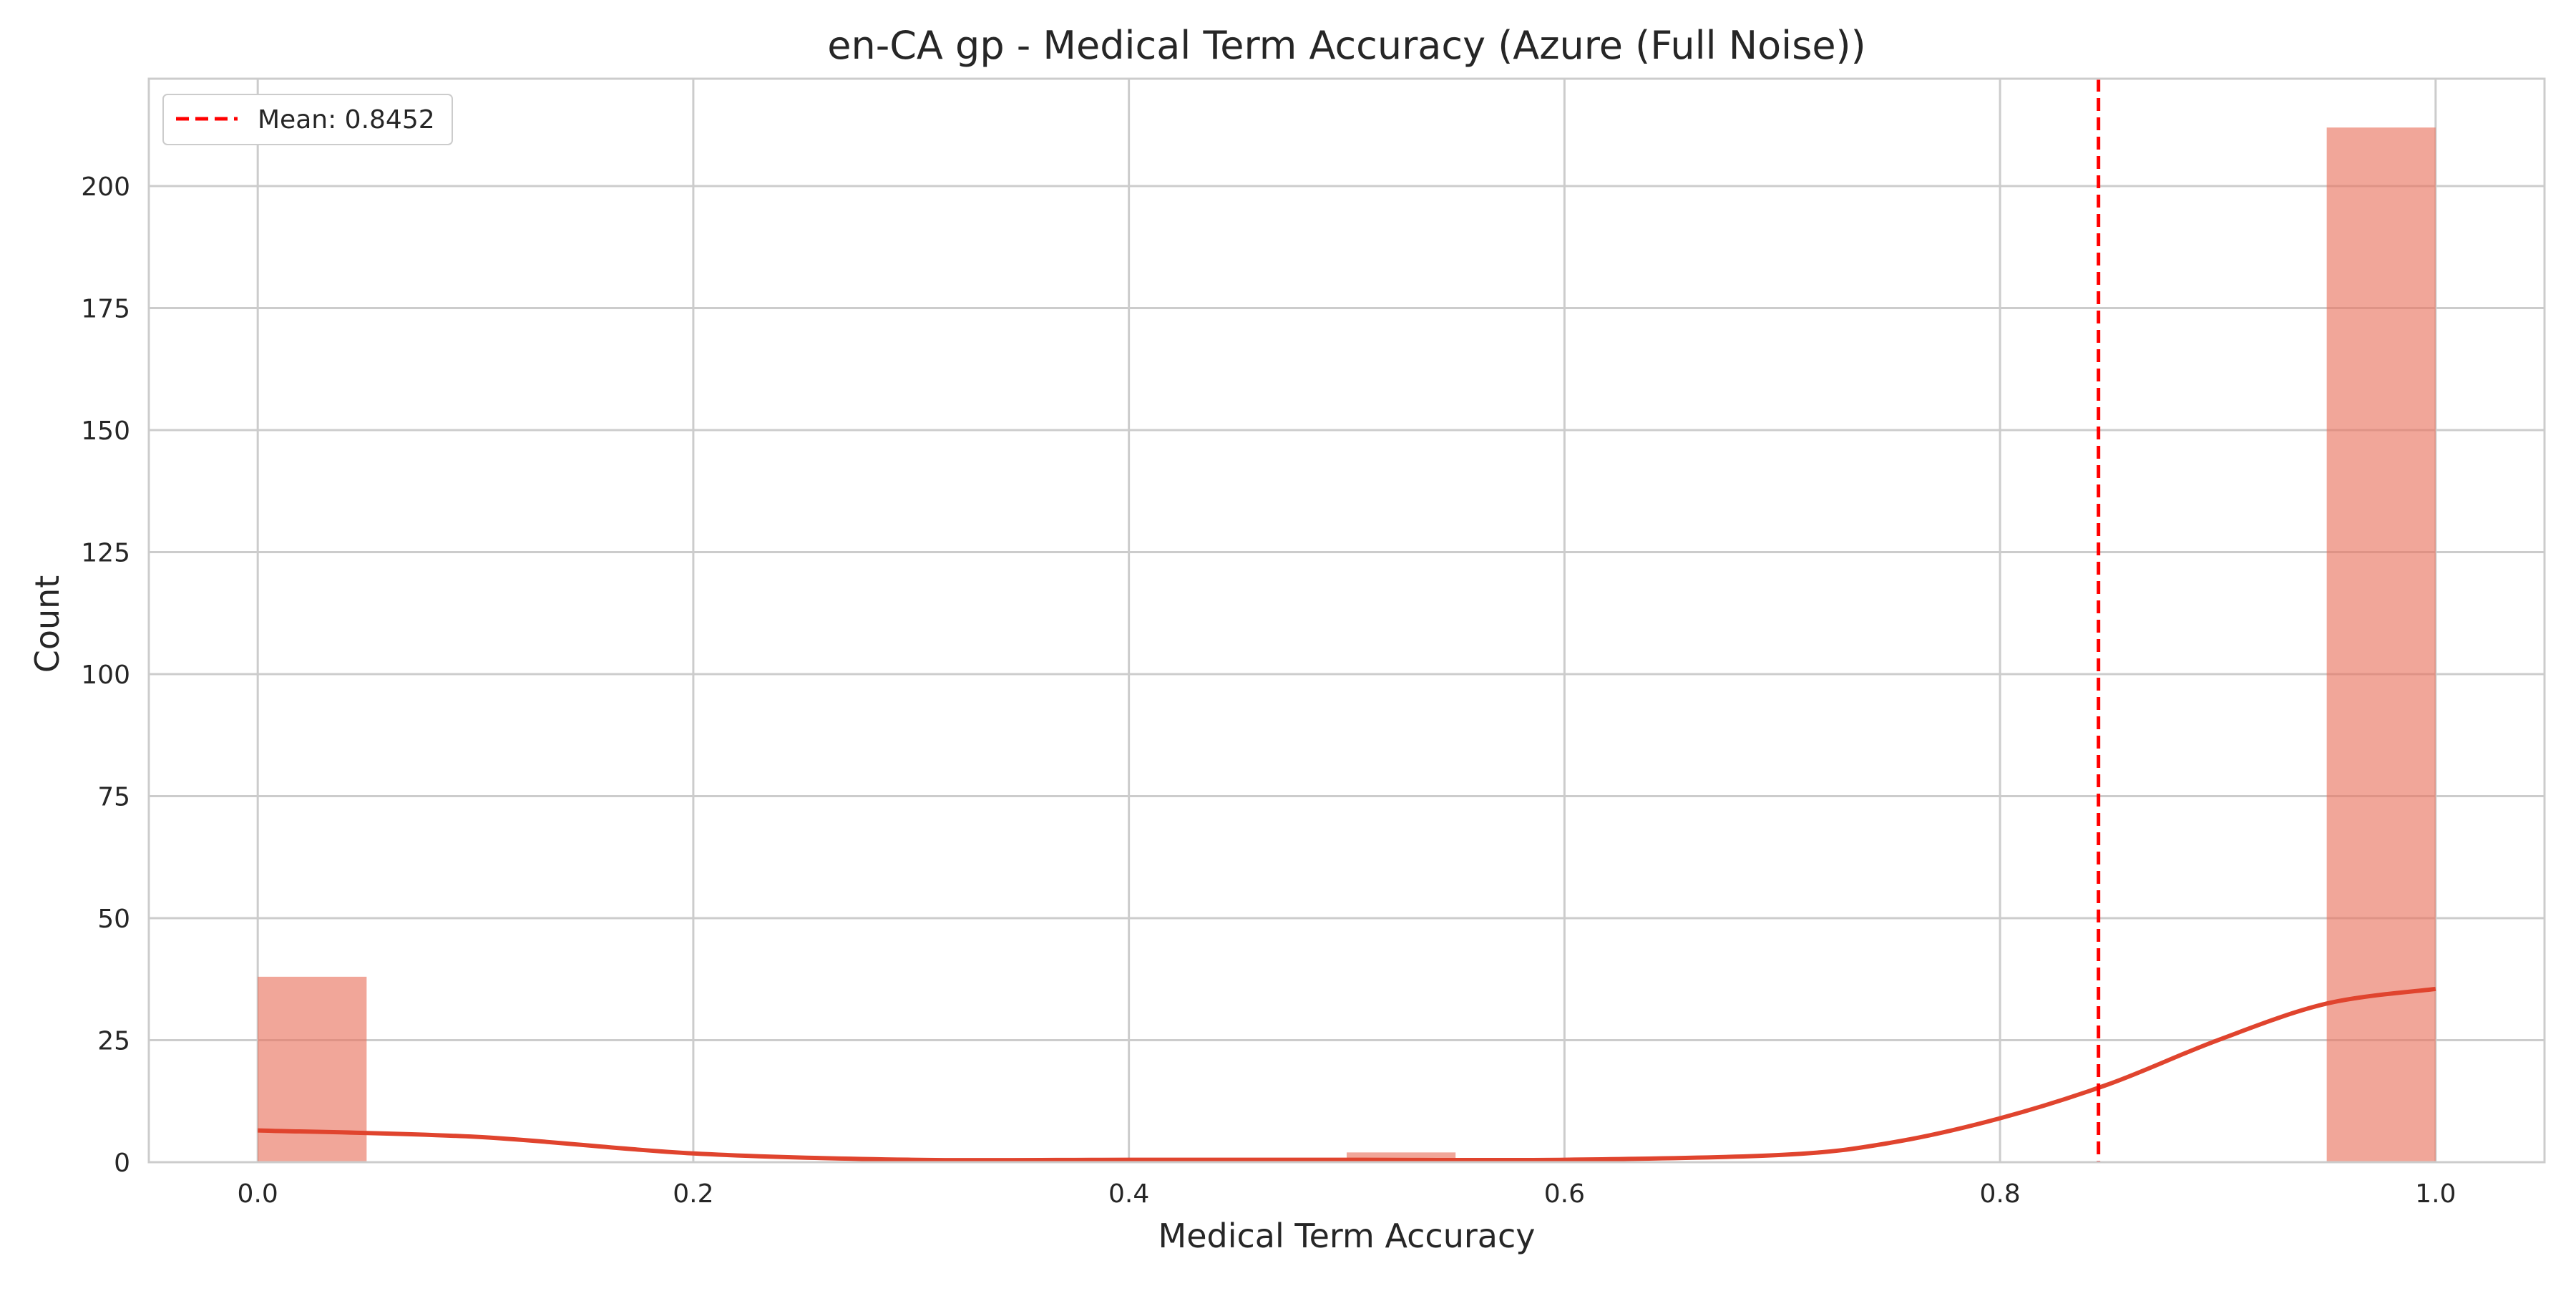 The width and height of the screenshot is (2576, 1291). What do you see at coordinates (105, 309) in the screenshot?
I see `y-tick-label: 175` at bounding box center [105, 309].